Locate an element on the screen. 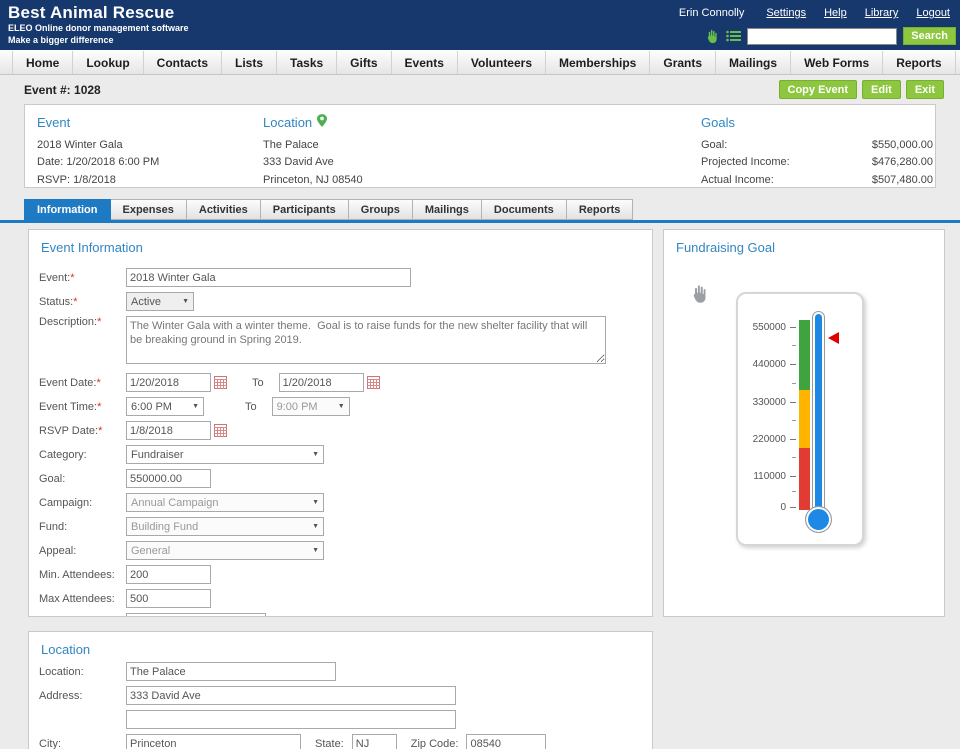 The image size is (960, 749). event-name-label-text: Event: is located at coordinates (55, 277).